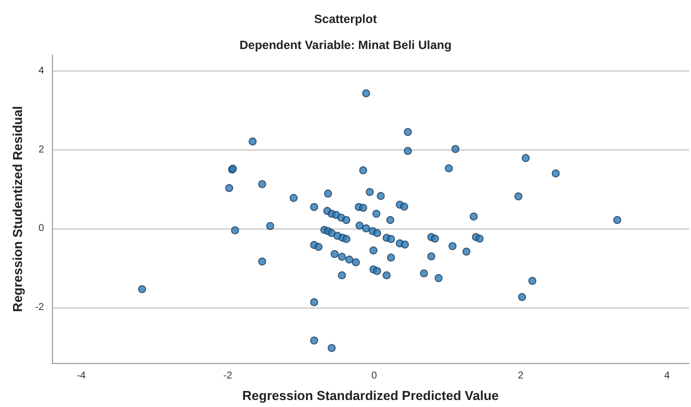 This screenshot has width=691, height=407. What do you see at coordinates (39, 308) in the screenshot?
I see `y-tick-label: -2` at bounding box center [39, 308].